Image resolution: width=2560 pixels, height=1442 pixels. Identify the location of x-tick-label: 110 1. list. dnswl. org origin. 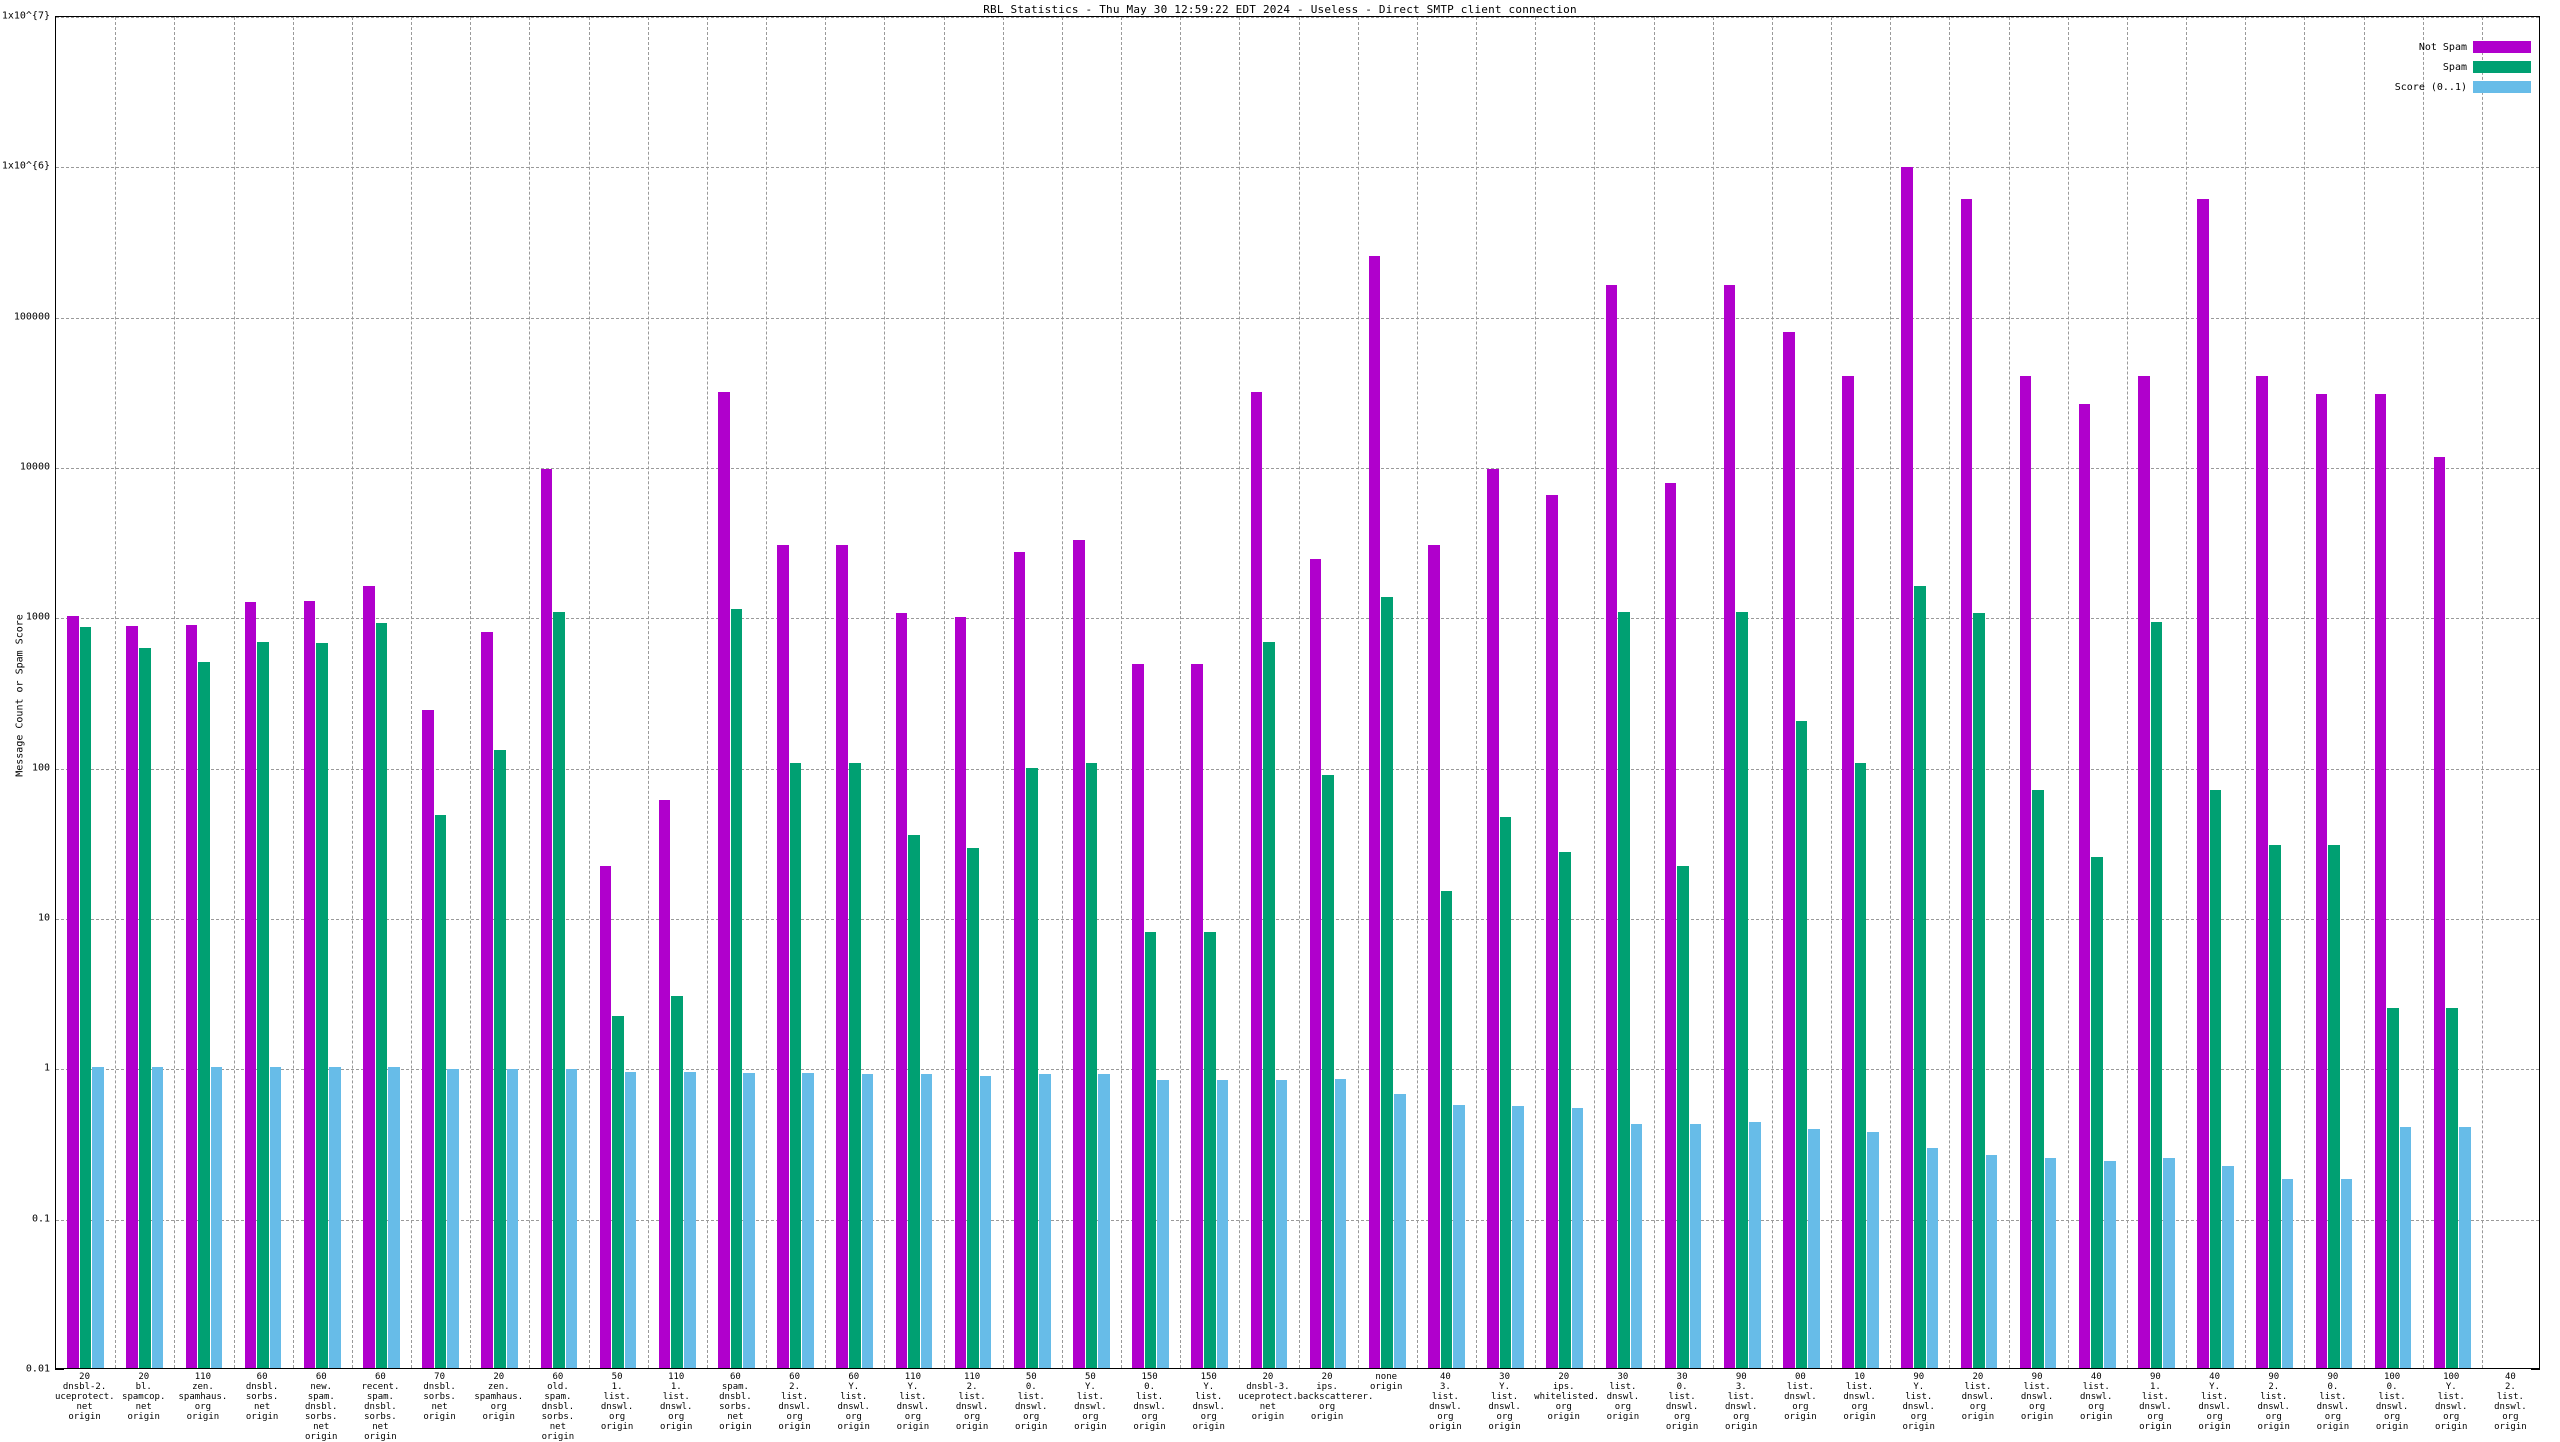
(676, 1402).